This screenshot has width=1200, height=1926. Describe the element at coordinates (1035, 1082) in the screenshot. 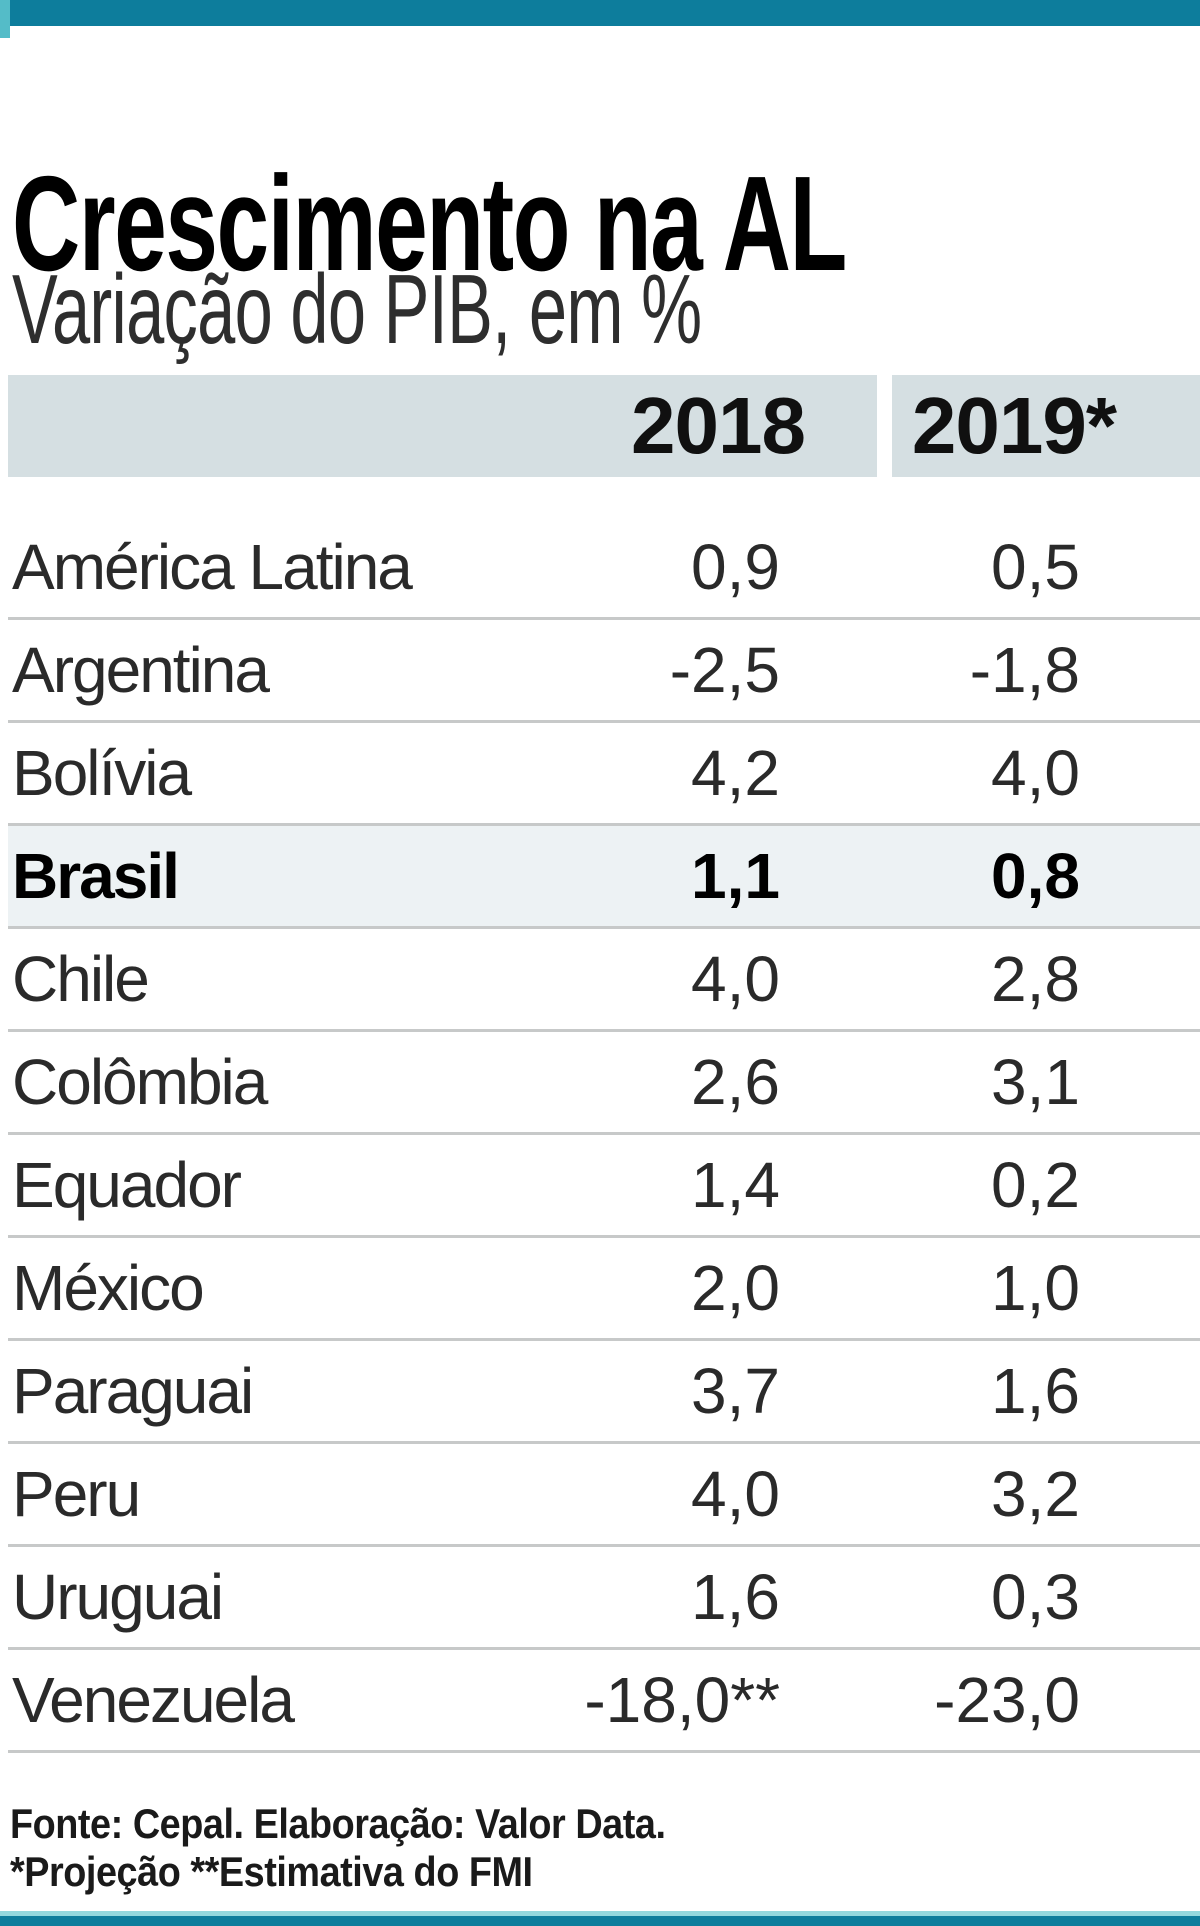

I see `value-2019: 3,1` at that location.